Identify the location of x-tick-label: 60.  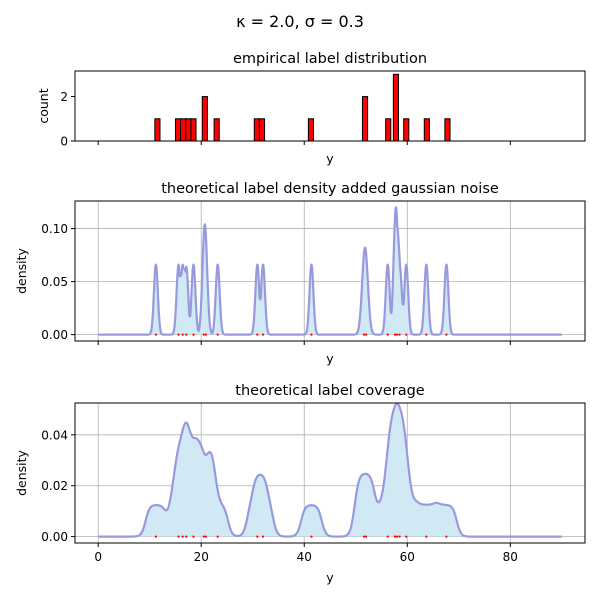
(407, 557).